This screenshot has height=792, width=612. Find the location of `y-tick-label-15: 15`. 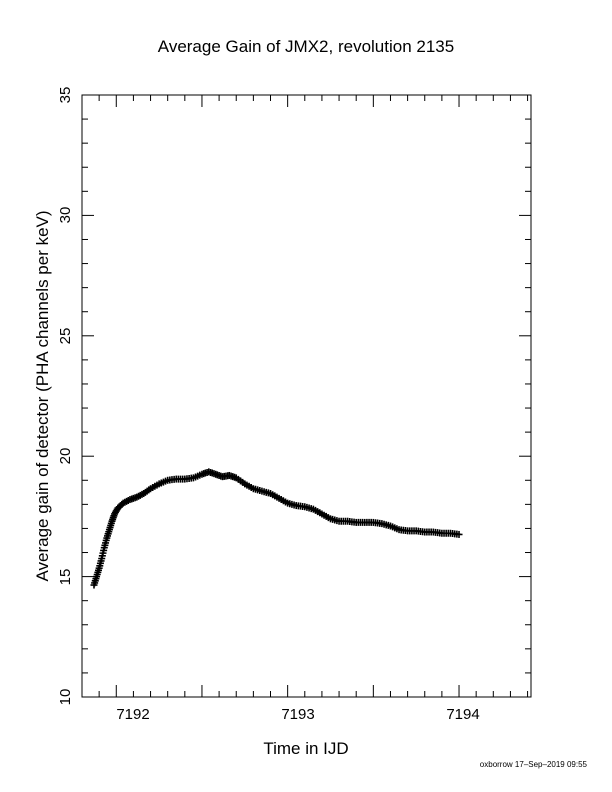

y-tick-label-15: 15 is located at coordinates (65, 577).